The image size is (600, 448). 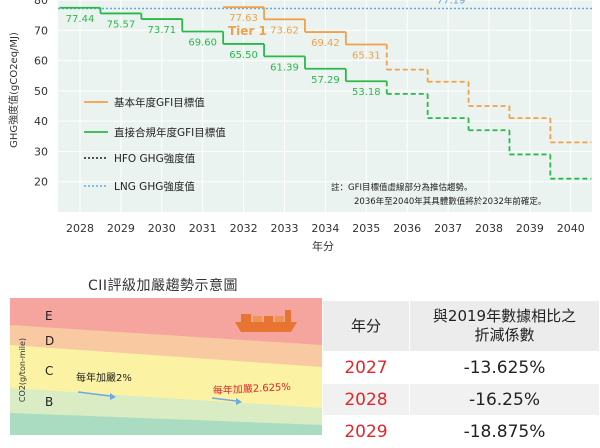 What do you see at coordinates (504, 399) in the screenshot?
I see `table-cell-value: -16.25%` at bounding box center [504, 399].